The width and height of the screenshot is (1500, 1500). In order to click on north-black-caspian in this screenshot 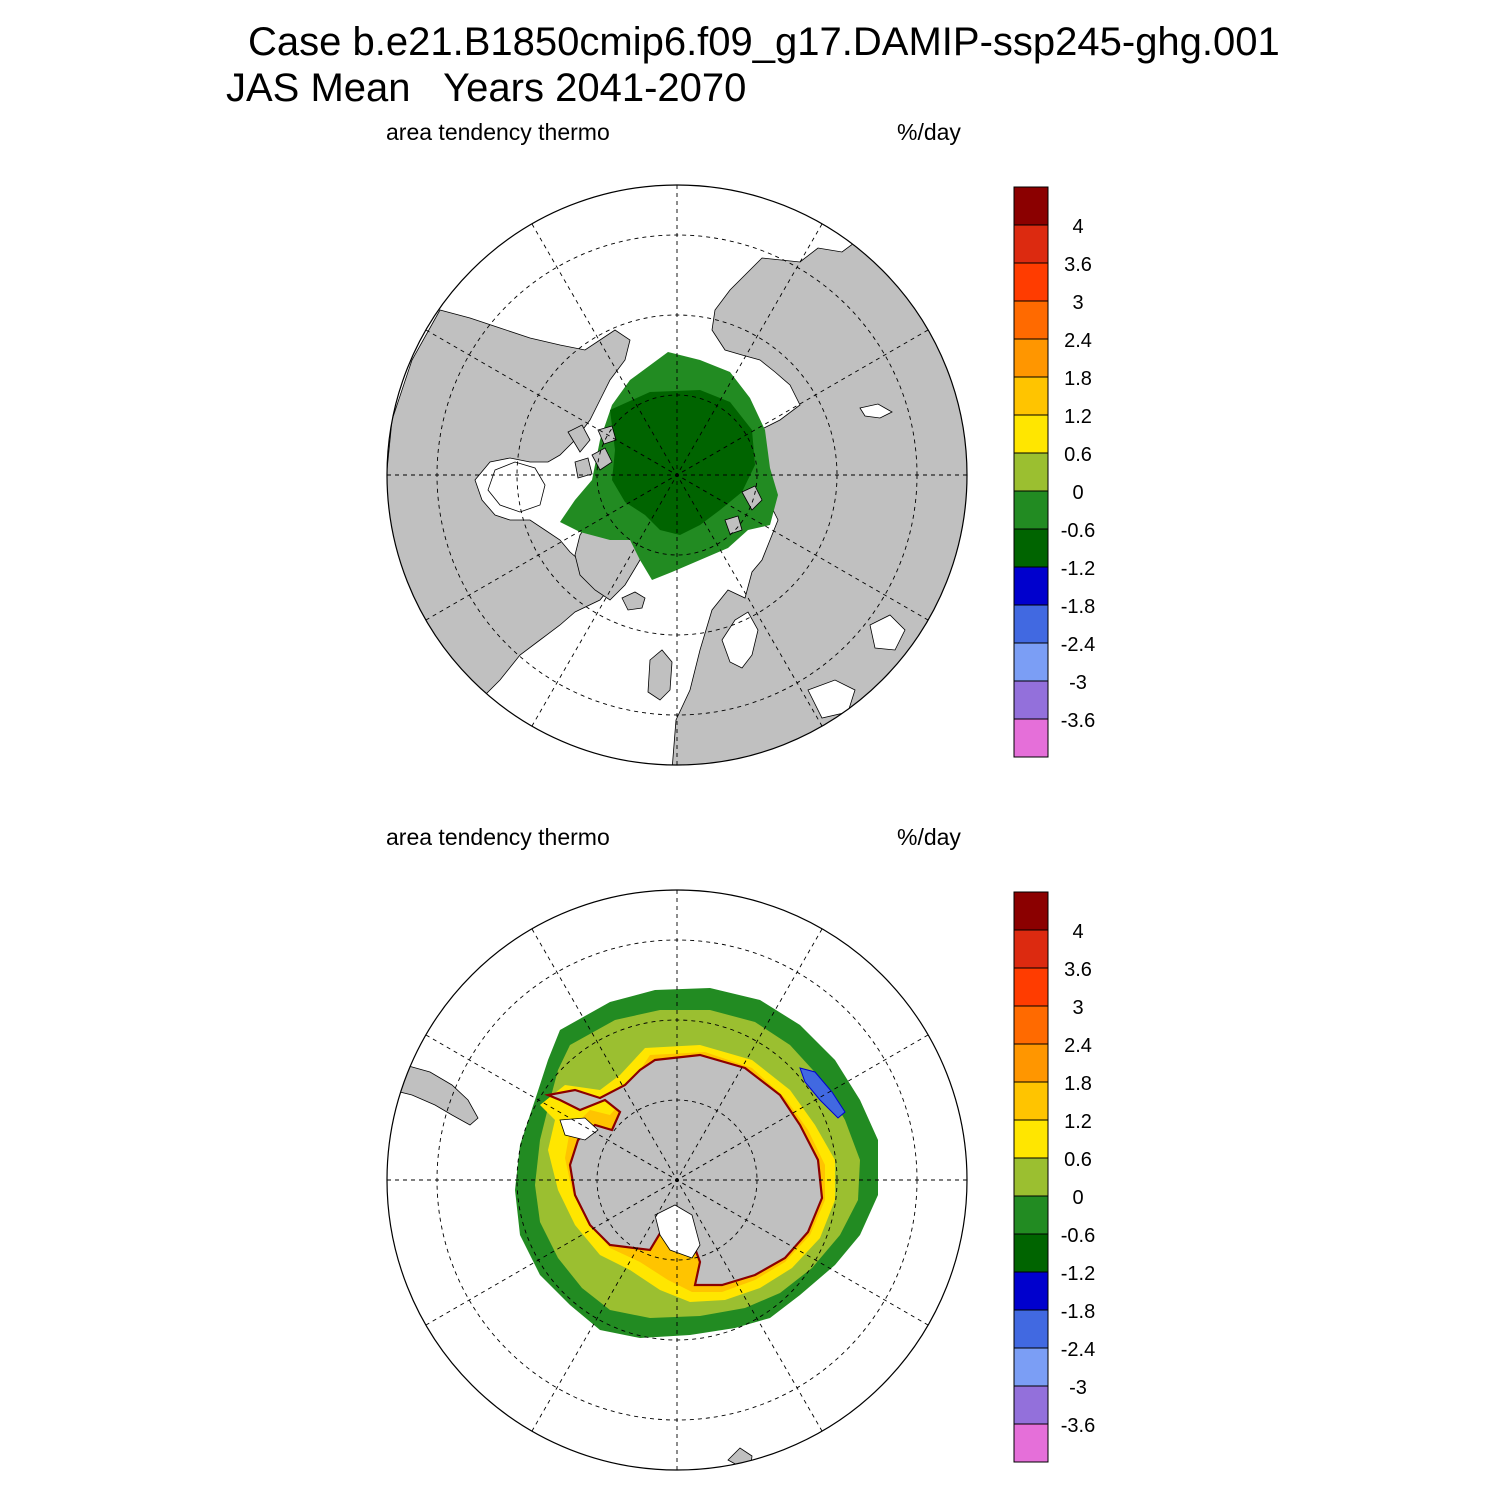, I will do `click(831, 699)`.